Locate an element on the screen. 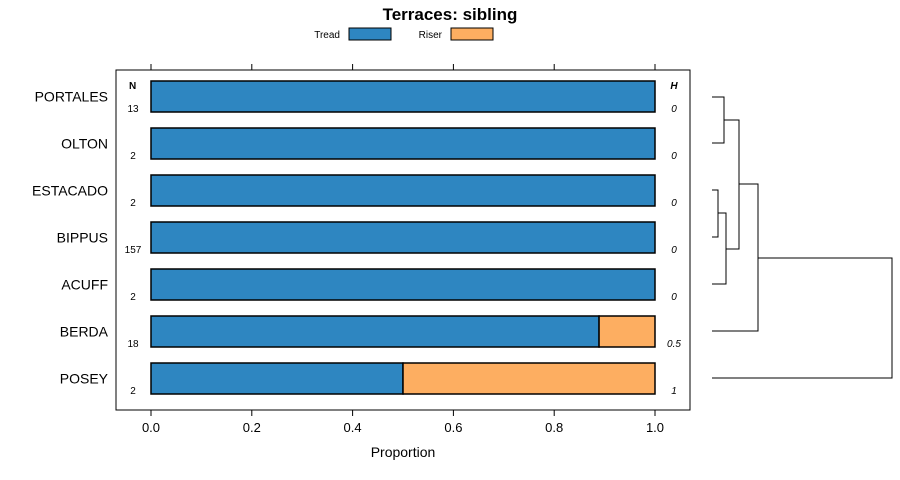 The image size is (900, 480). bar-tread-estacado is located at coordinates (403, 190).